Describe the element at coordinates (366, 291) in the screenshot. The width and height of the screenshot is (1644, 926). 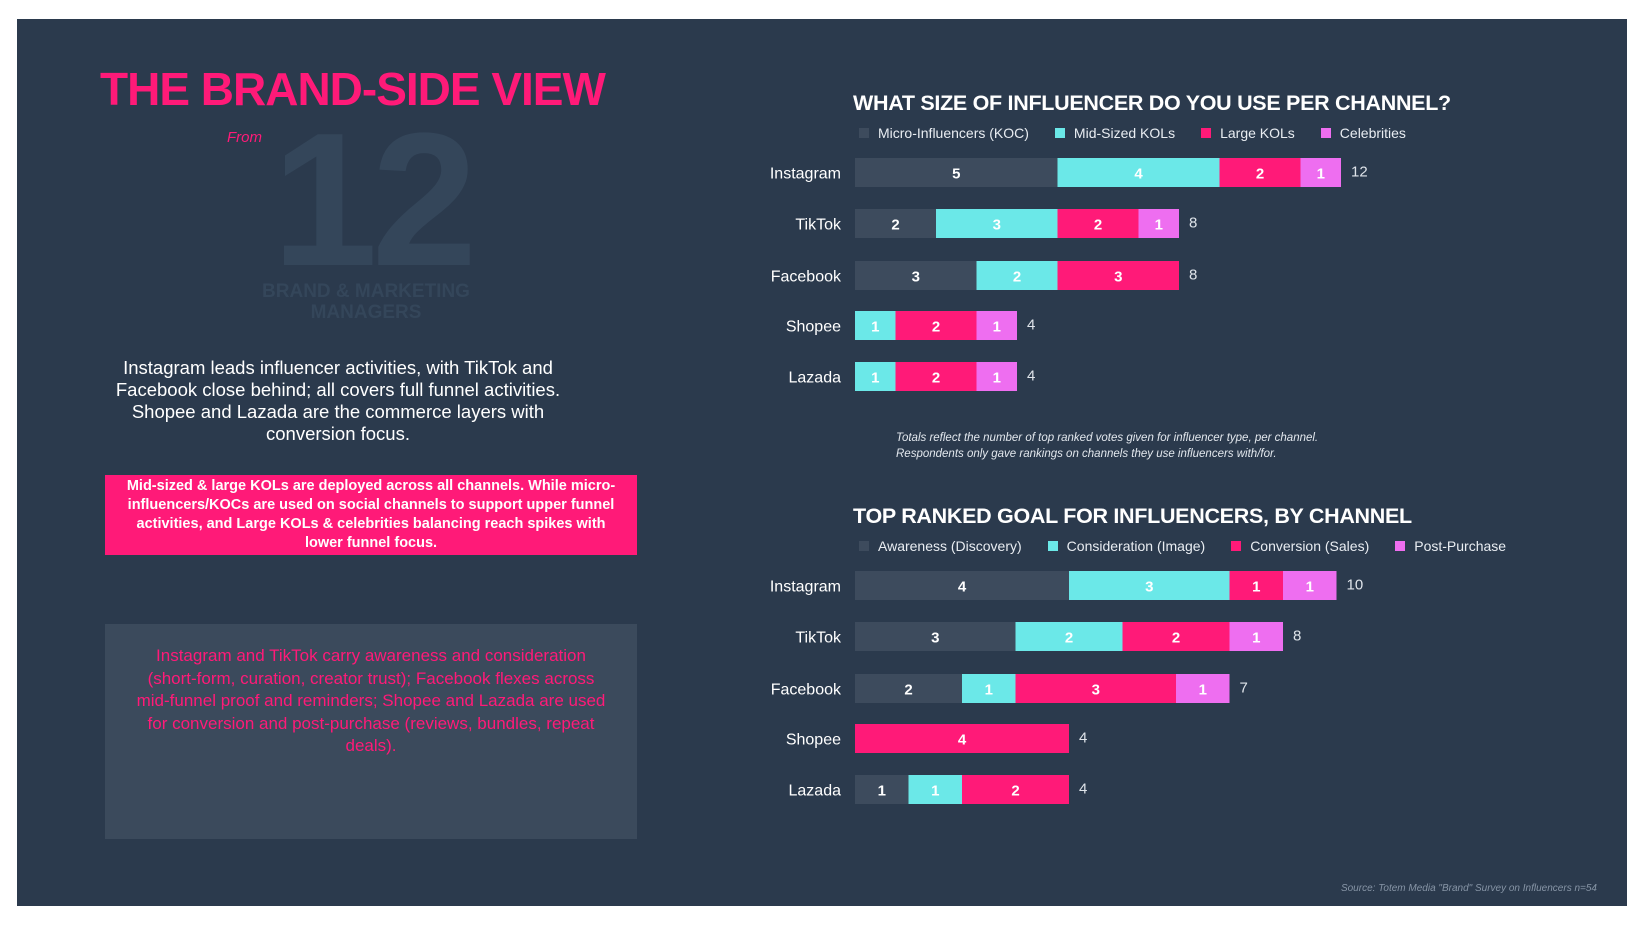
I see `respondent-caption-line1: BRAND & MARKETING` at that location.